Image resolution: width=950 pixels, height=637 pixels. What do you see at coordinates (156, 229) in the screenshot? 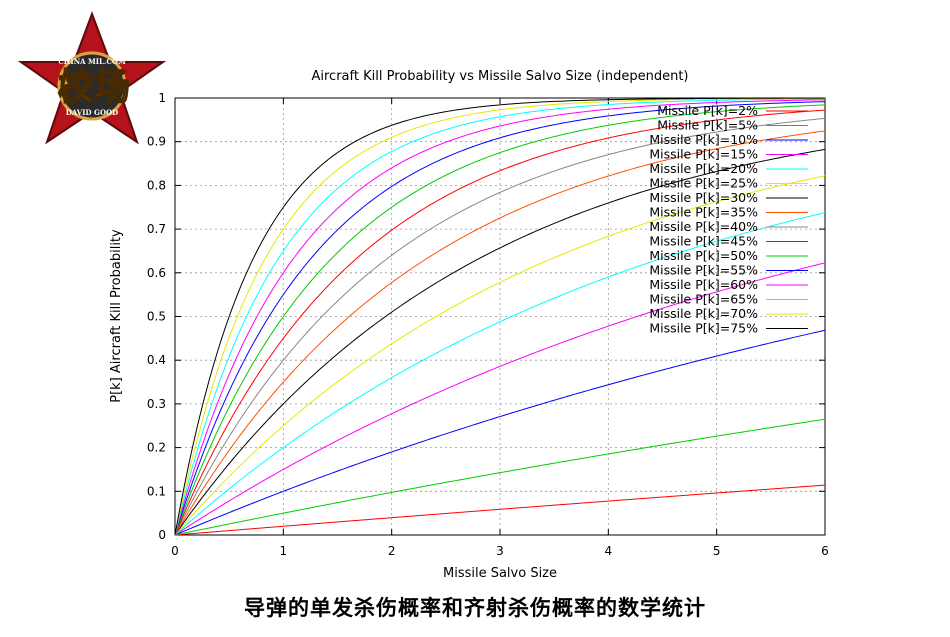
I see `y-tick-label: 0.7` at bounding box center [156, 229].